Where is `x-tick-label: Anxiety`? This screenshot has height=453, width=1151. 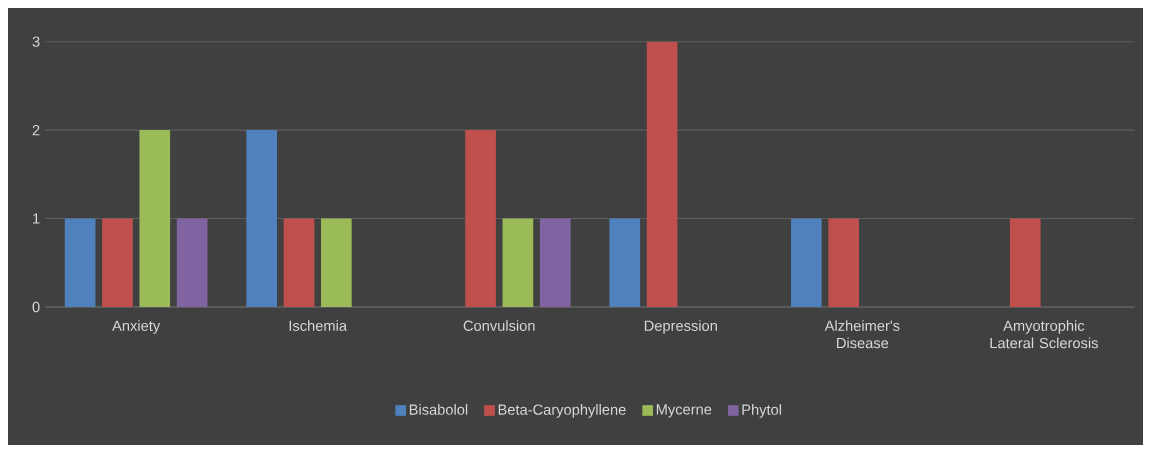 x-tick-label: Anxiety is located at coordinates (136, 327).